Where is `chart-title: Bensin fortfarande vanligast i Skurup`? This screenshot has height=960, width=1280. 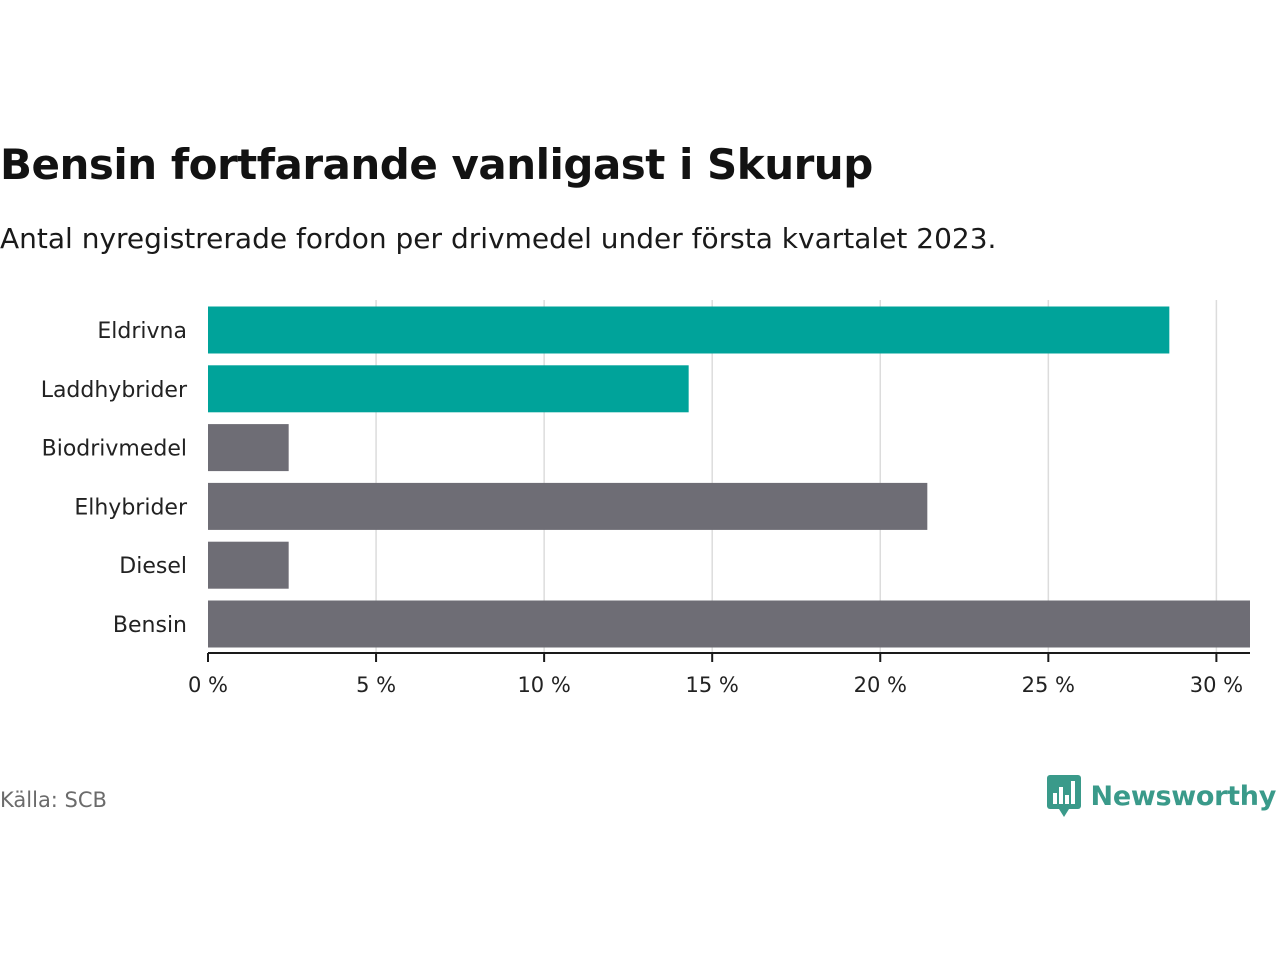 chart-title: Bensin fortfarande vanligast i Skurup is located at coordinates (436, 164).